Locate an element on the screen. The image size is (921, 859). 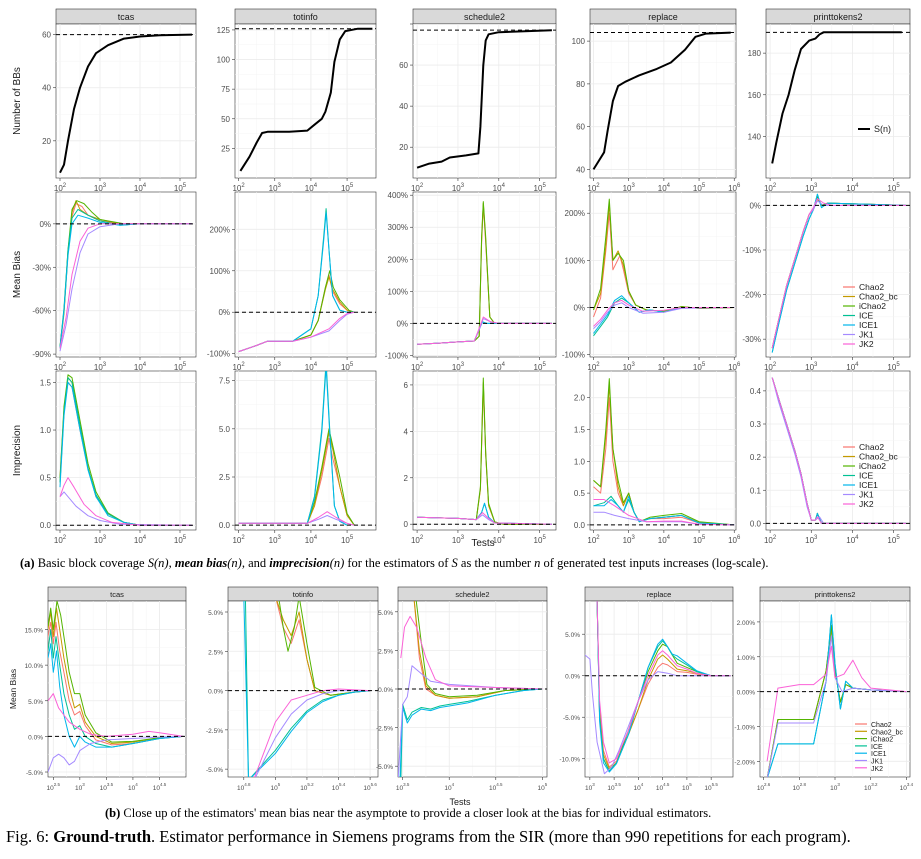
row-a3-printtokens2-background is located at coordinates (838, 450).